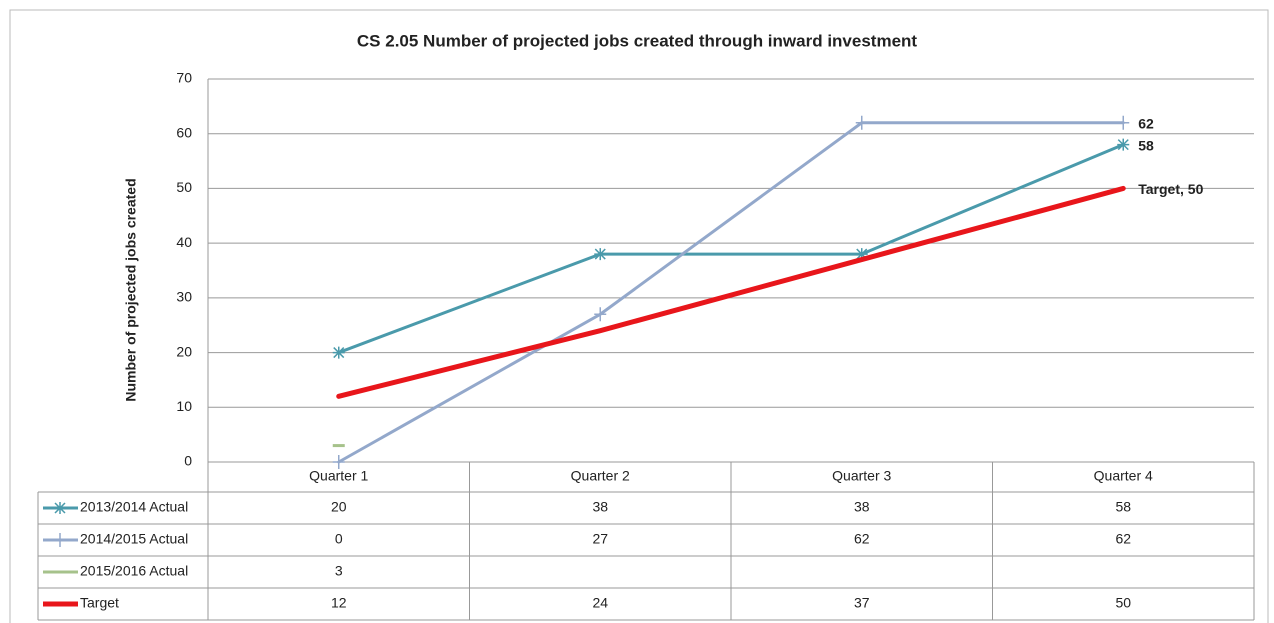  I want to click on data-label: Target, 50, so click(1170, 189).